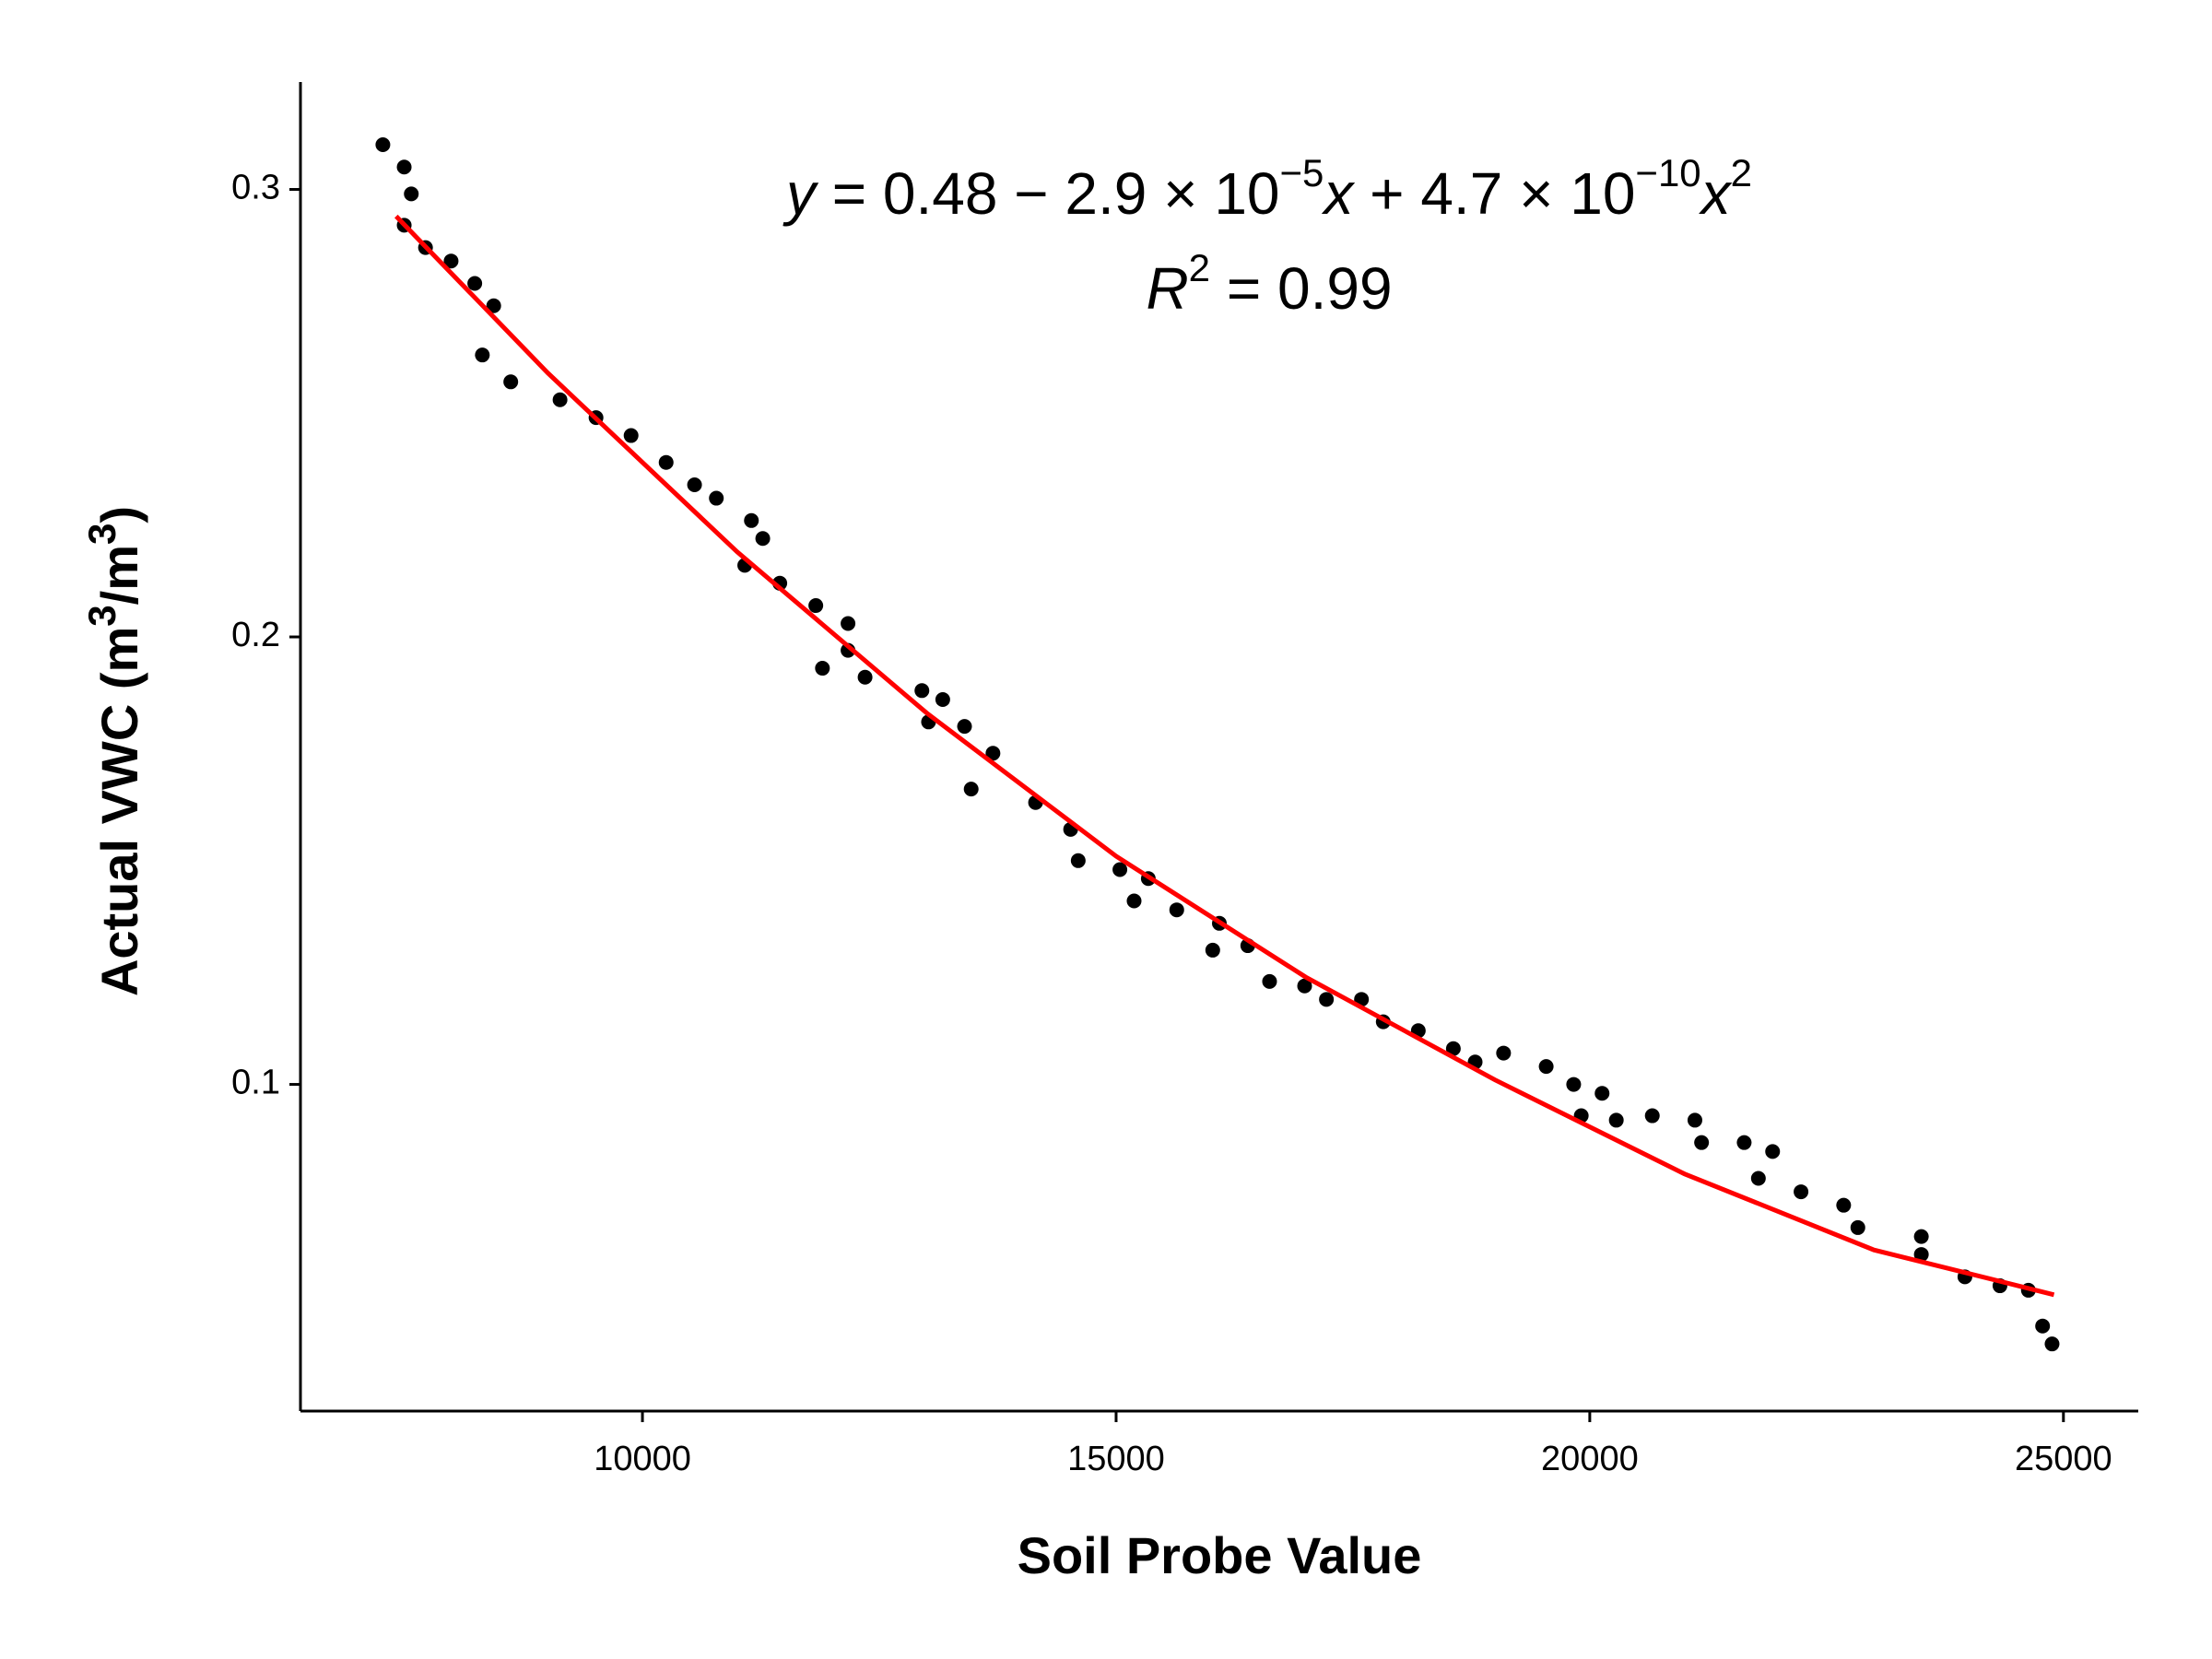  What do you see at coordinates (119, 811) in the screenshot?
I see `y-axis-title-part: Actual VWC (m` at bounding box center [119, 811].